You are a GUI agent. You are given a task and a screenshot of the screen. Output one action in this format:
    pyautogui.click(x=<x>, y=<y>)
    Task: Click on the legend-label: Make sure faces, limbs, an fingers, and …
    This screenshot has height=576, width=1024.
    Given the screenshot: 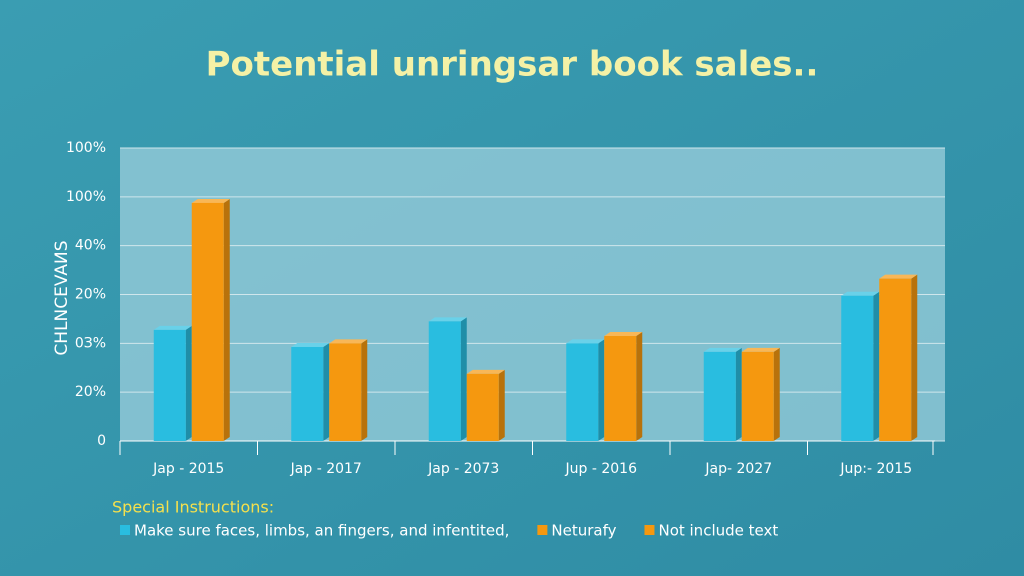 What is the action you would take?
    pyautogui.click(x=321, y=531)
    